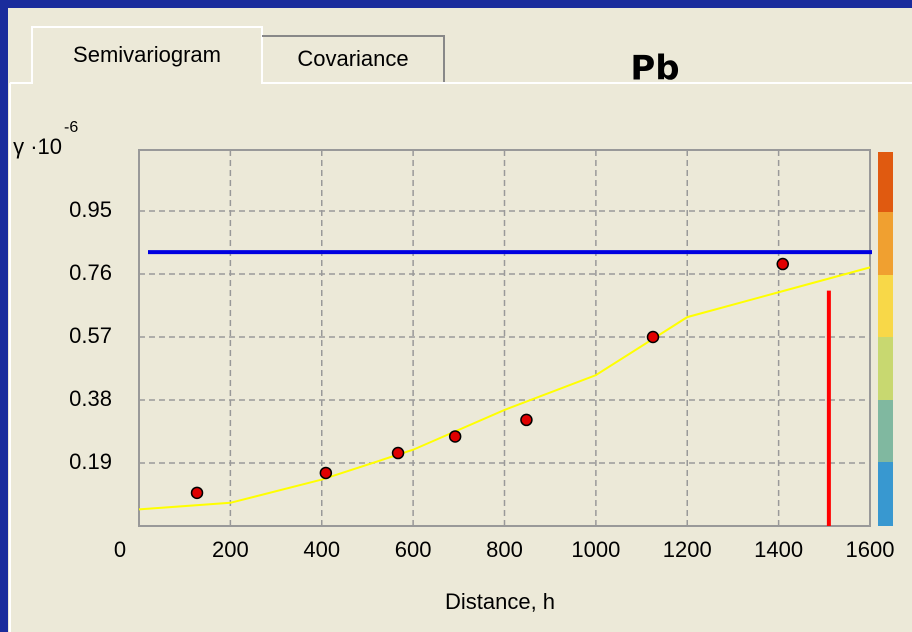  What do you see at coordinates (654, 69) in the screenshot?
I see `chart-title: Pb` at bounding box center [654, 69].